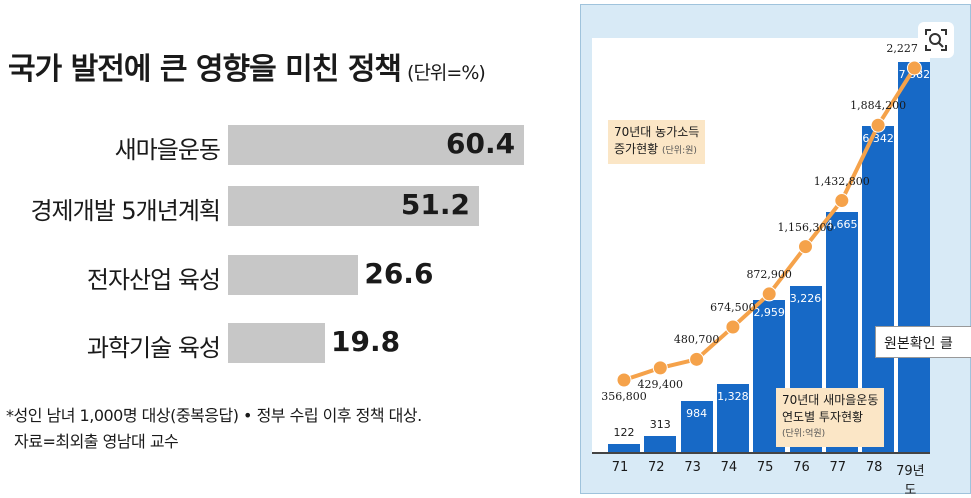  I want to click on income-value-label: 674,500, so click(733, 307).